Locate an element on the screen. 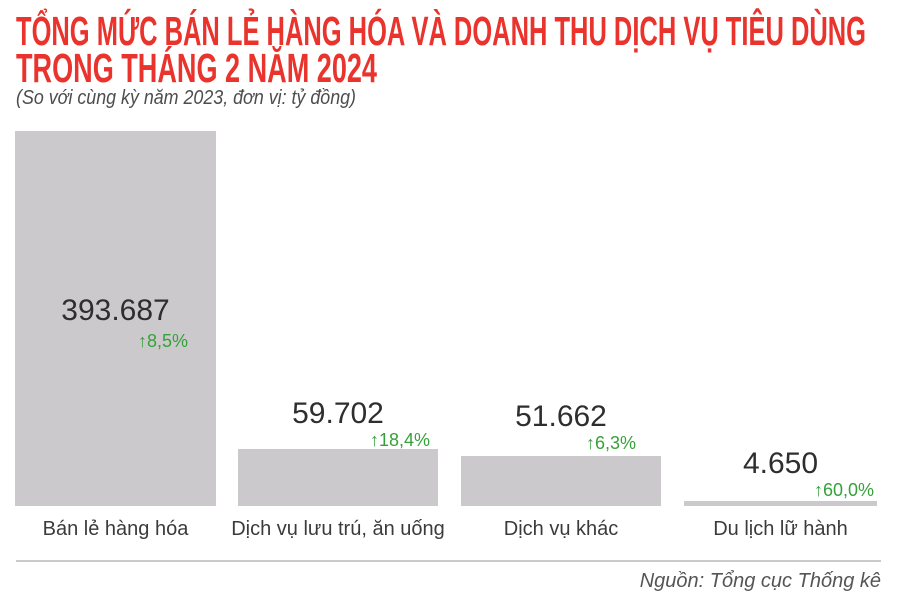 This screenshot has width=900, height=602. bar-dich-vu-luu-tru-an-uong is located at coordinates (338, 477).